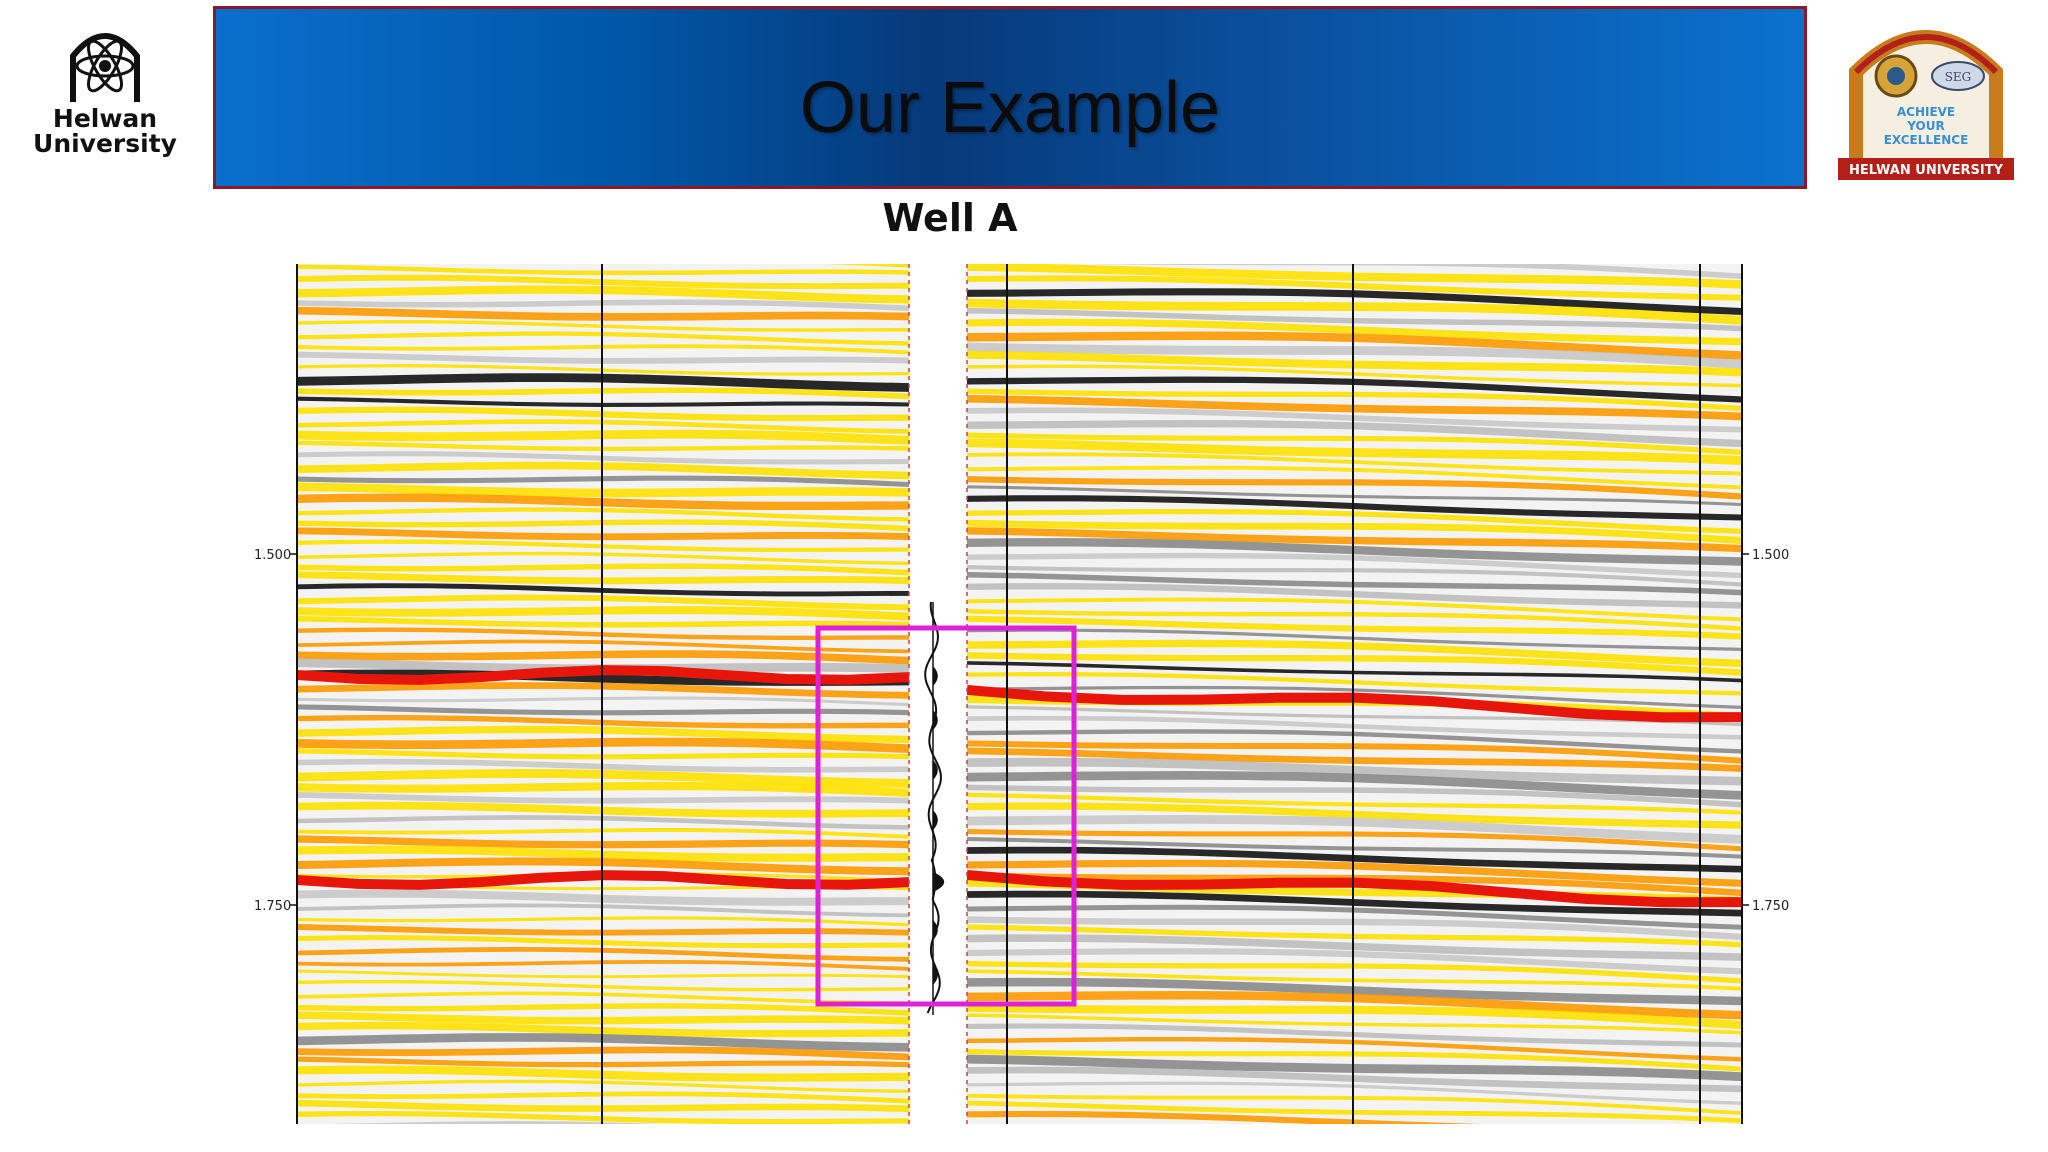  Describe the element at coordinates (939, 825) in the screenshot. I see `well-log-fill` at that location.